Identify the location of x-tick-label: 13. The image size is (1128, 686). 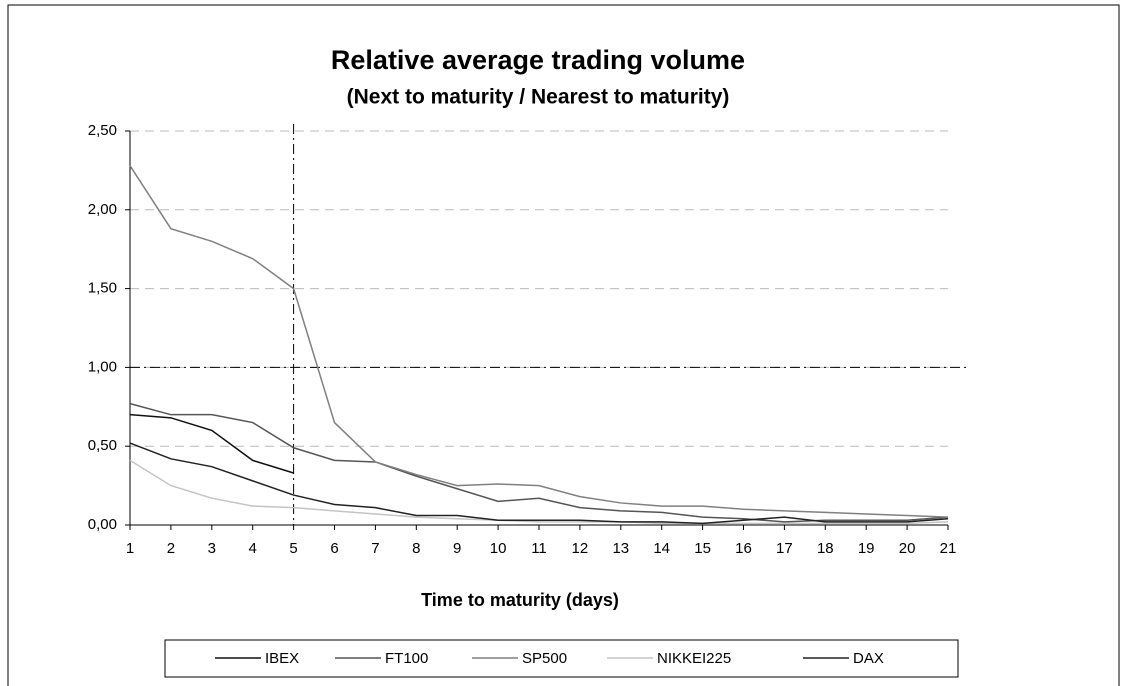
(620, 548).